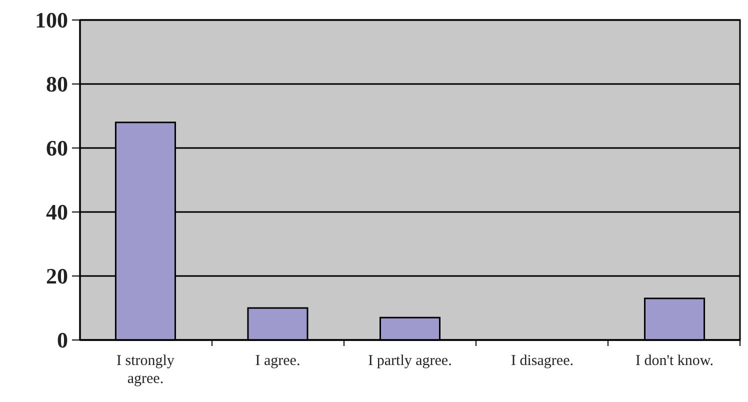 Image resolution: width=748 pixels, height=402 pixels. What do you see at coordinates (145, 370) in the screenshot?
I see `x-tick-label: I strongly agree.` at bounding box center [145, 370].